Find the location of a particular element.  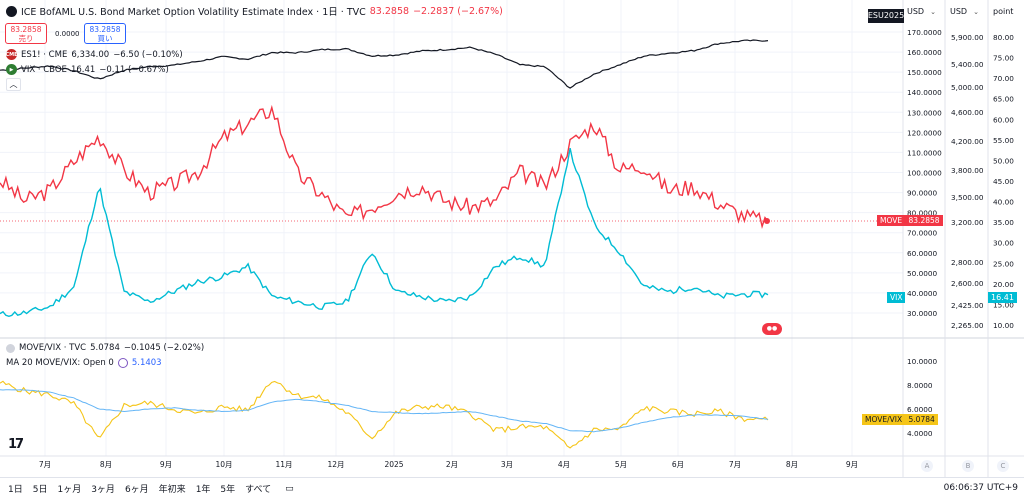

overlay-legend-es: CME ES1! · CME 6,334.00 −6.50 (−0.10%) is located at coordinates (94, 54).